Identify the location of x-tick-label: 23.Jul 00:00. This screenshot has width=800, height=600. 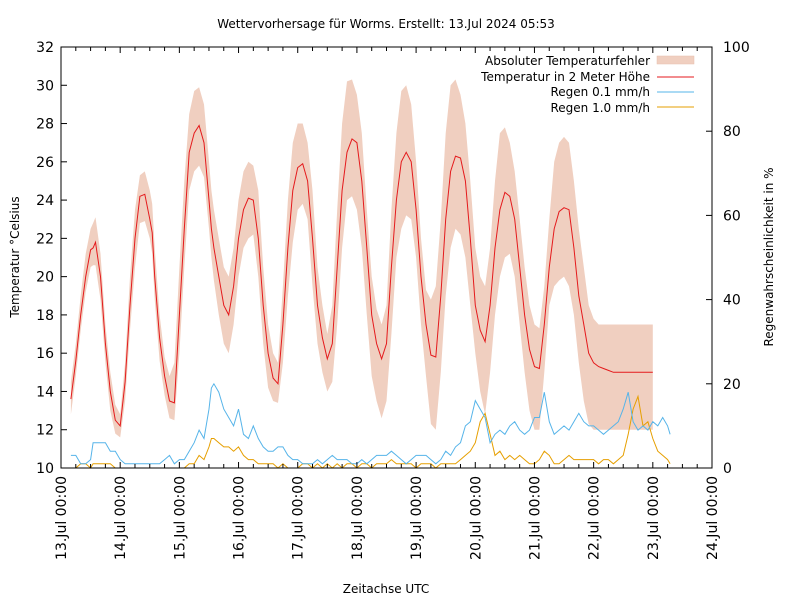
(654, 518).